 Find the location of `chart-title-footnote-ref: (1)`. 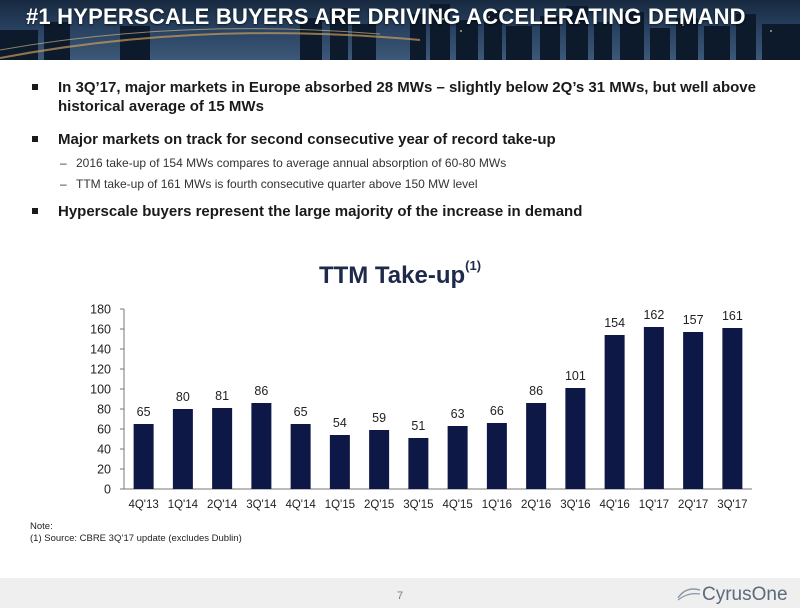

chart-title-footnote-ref: (1) is located at coordinates (473, 265).